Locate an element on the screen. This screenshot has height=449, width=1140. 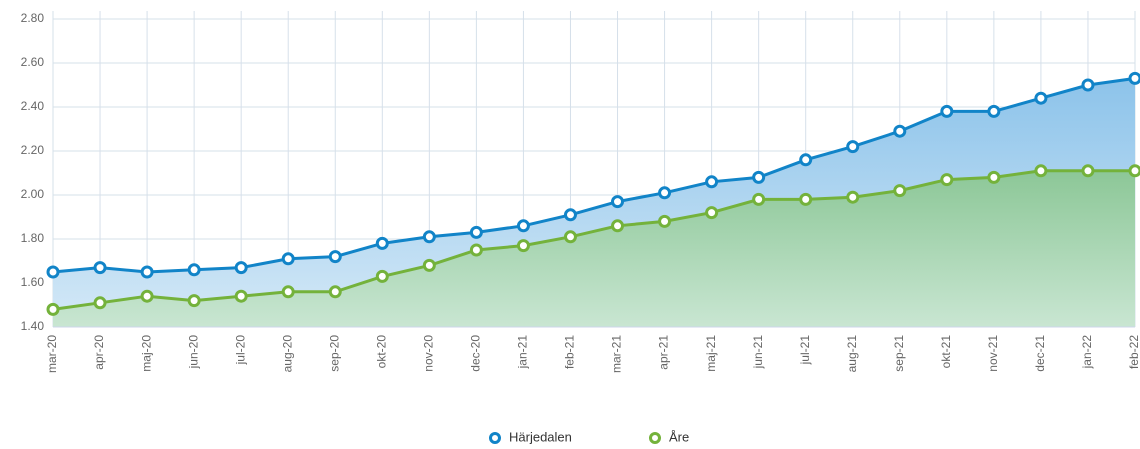
x-tick-label: jul-21 is located at coordinates (805, 350).